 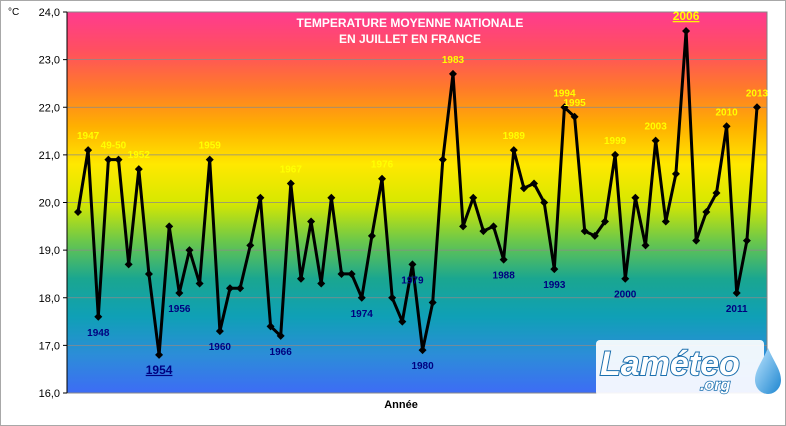 What do you see at coordinates (392, 297) in the screenshot?
I see `data-point-1977` at bounding box center [392, 297].